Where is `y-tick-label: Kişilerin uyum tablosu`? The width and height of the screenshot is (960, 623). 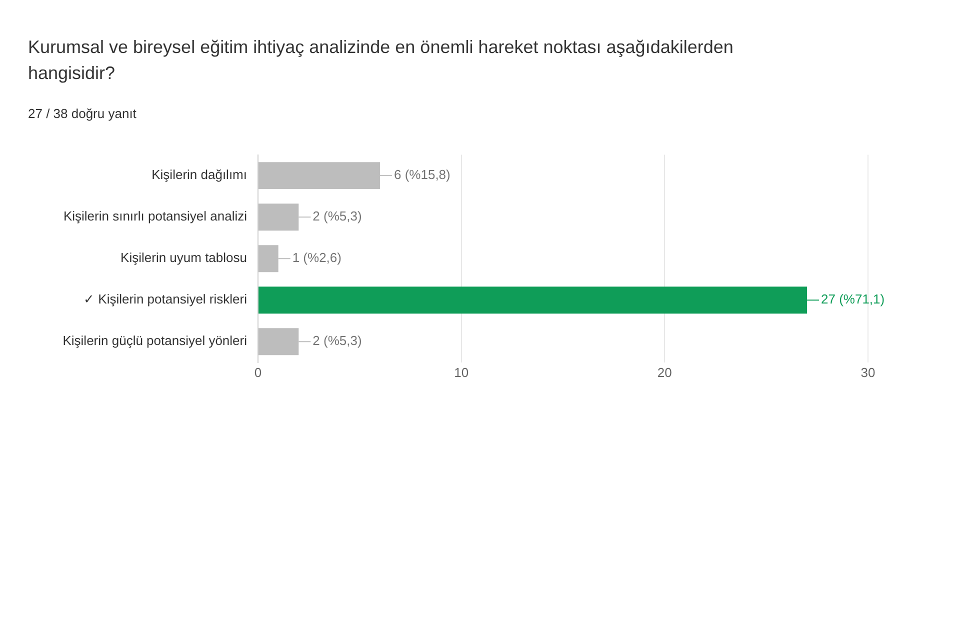 y-tick-label: Kişilerin uyum tablosu is located at coordinates (183, 258).